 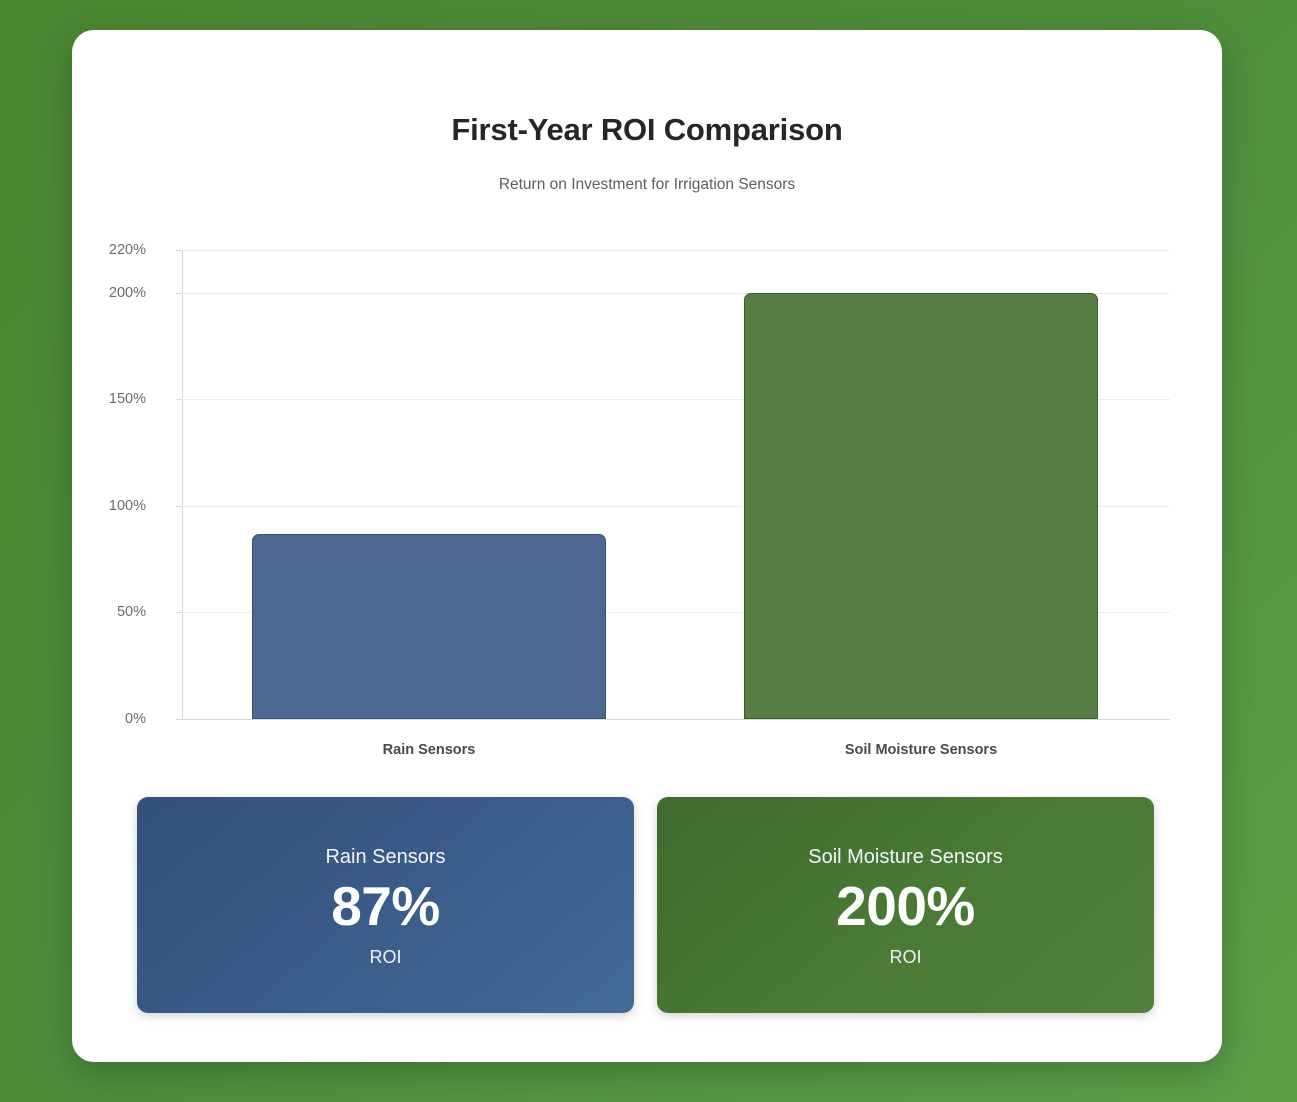 I want to click on stat-card-soil-moisture-sensors: Soil Moisture Sensors 200% ROI, so click(x=905, y=905).